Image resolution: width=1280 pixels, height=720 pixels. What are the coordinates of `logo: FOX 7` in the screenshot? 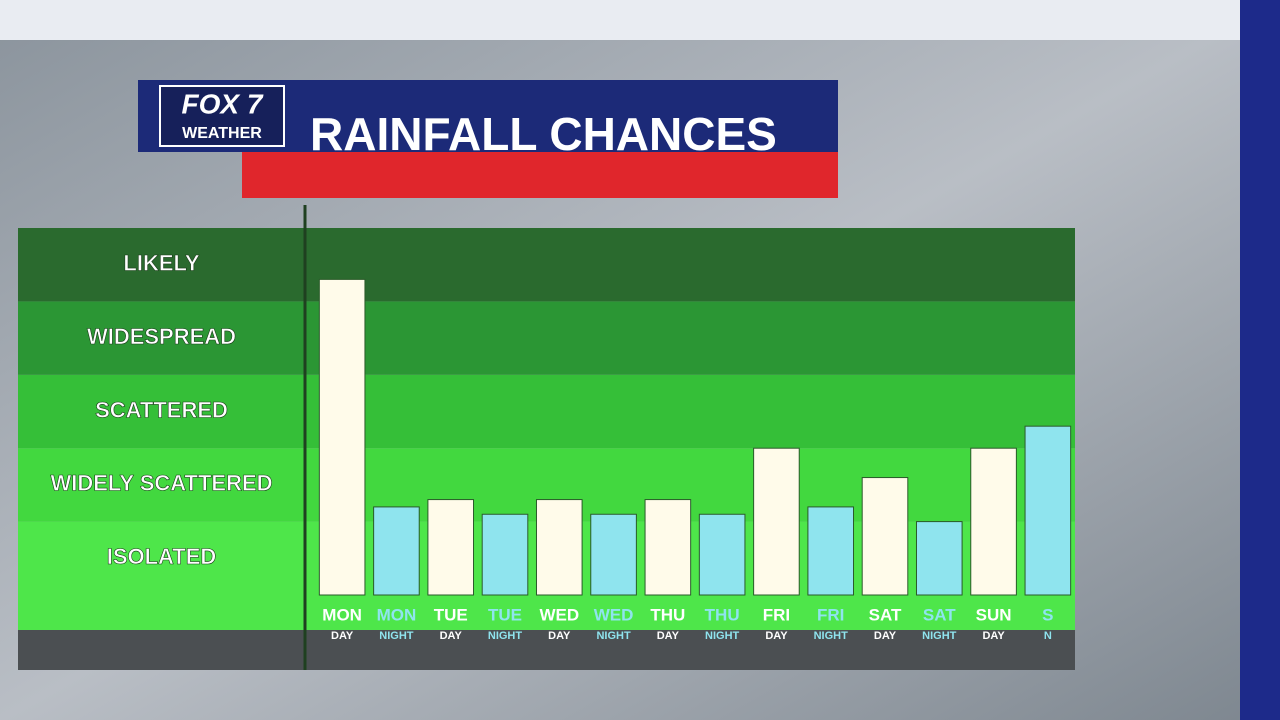 It's located at (223, 103).